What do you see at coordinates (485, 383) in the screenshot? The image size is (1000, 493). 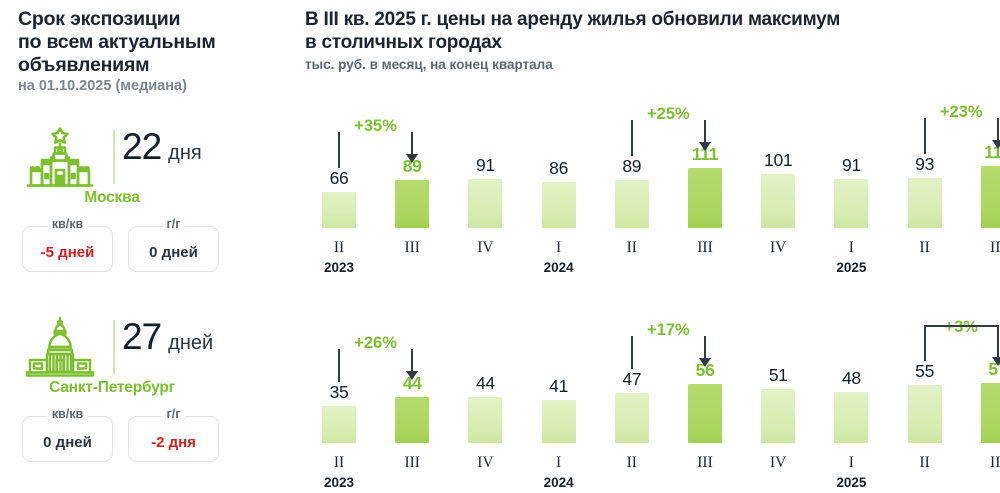 I see `bar-value-label: 44` at bounding box center [485, 383].